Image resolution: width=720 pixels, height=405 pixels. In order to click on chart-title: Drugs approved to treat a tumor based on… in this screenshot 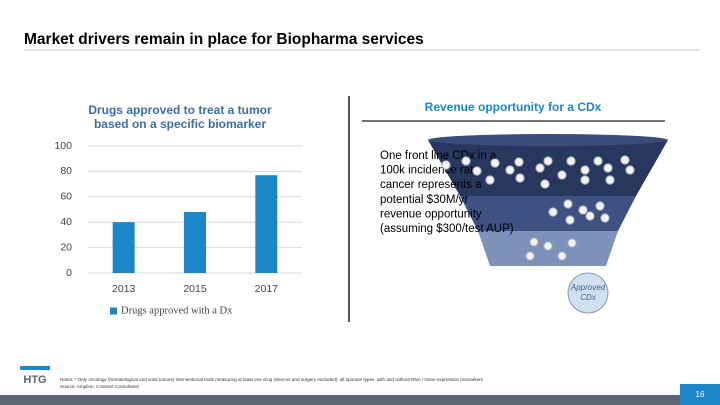, I will do `click(180, 117)`.